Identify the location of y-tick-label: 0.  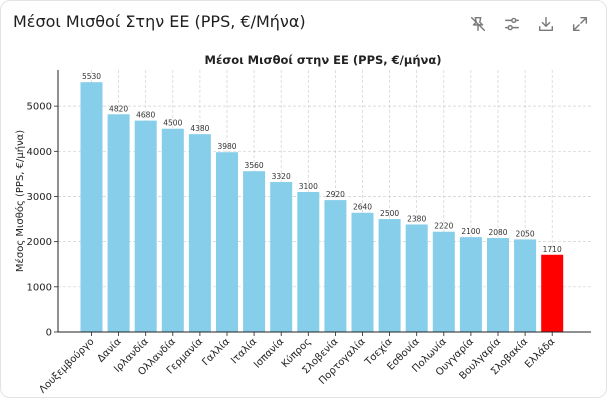
(49, 333).